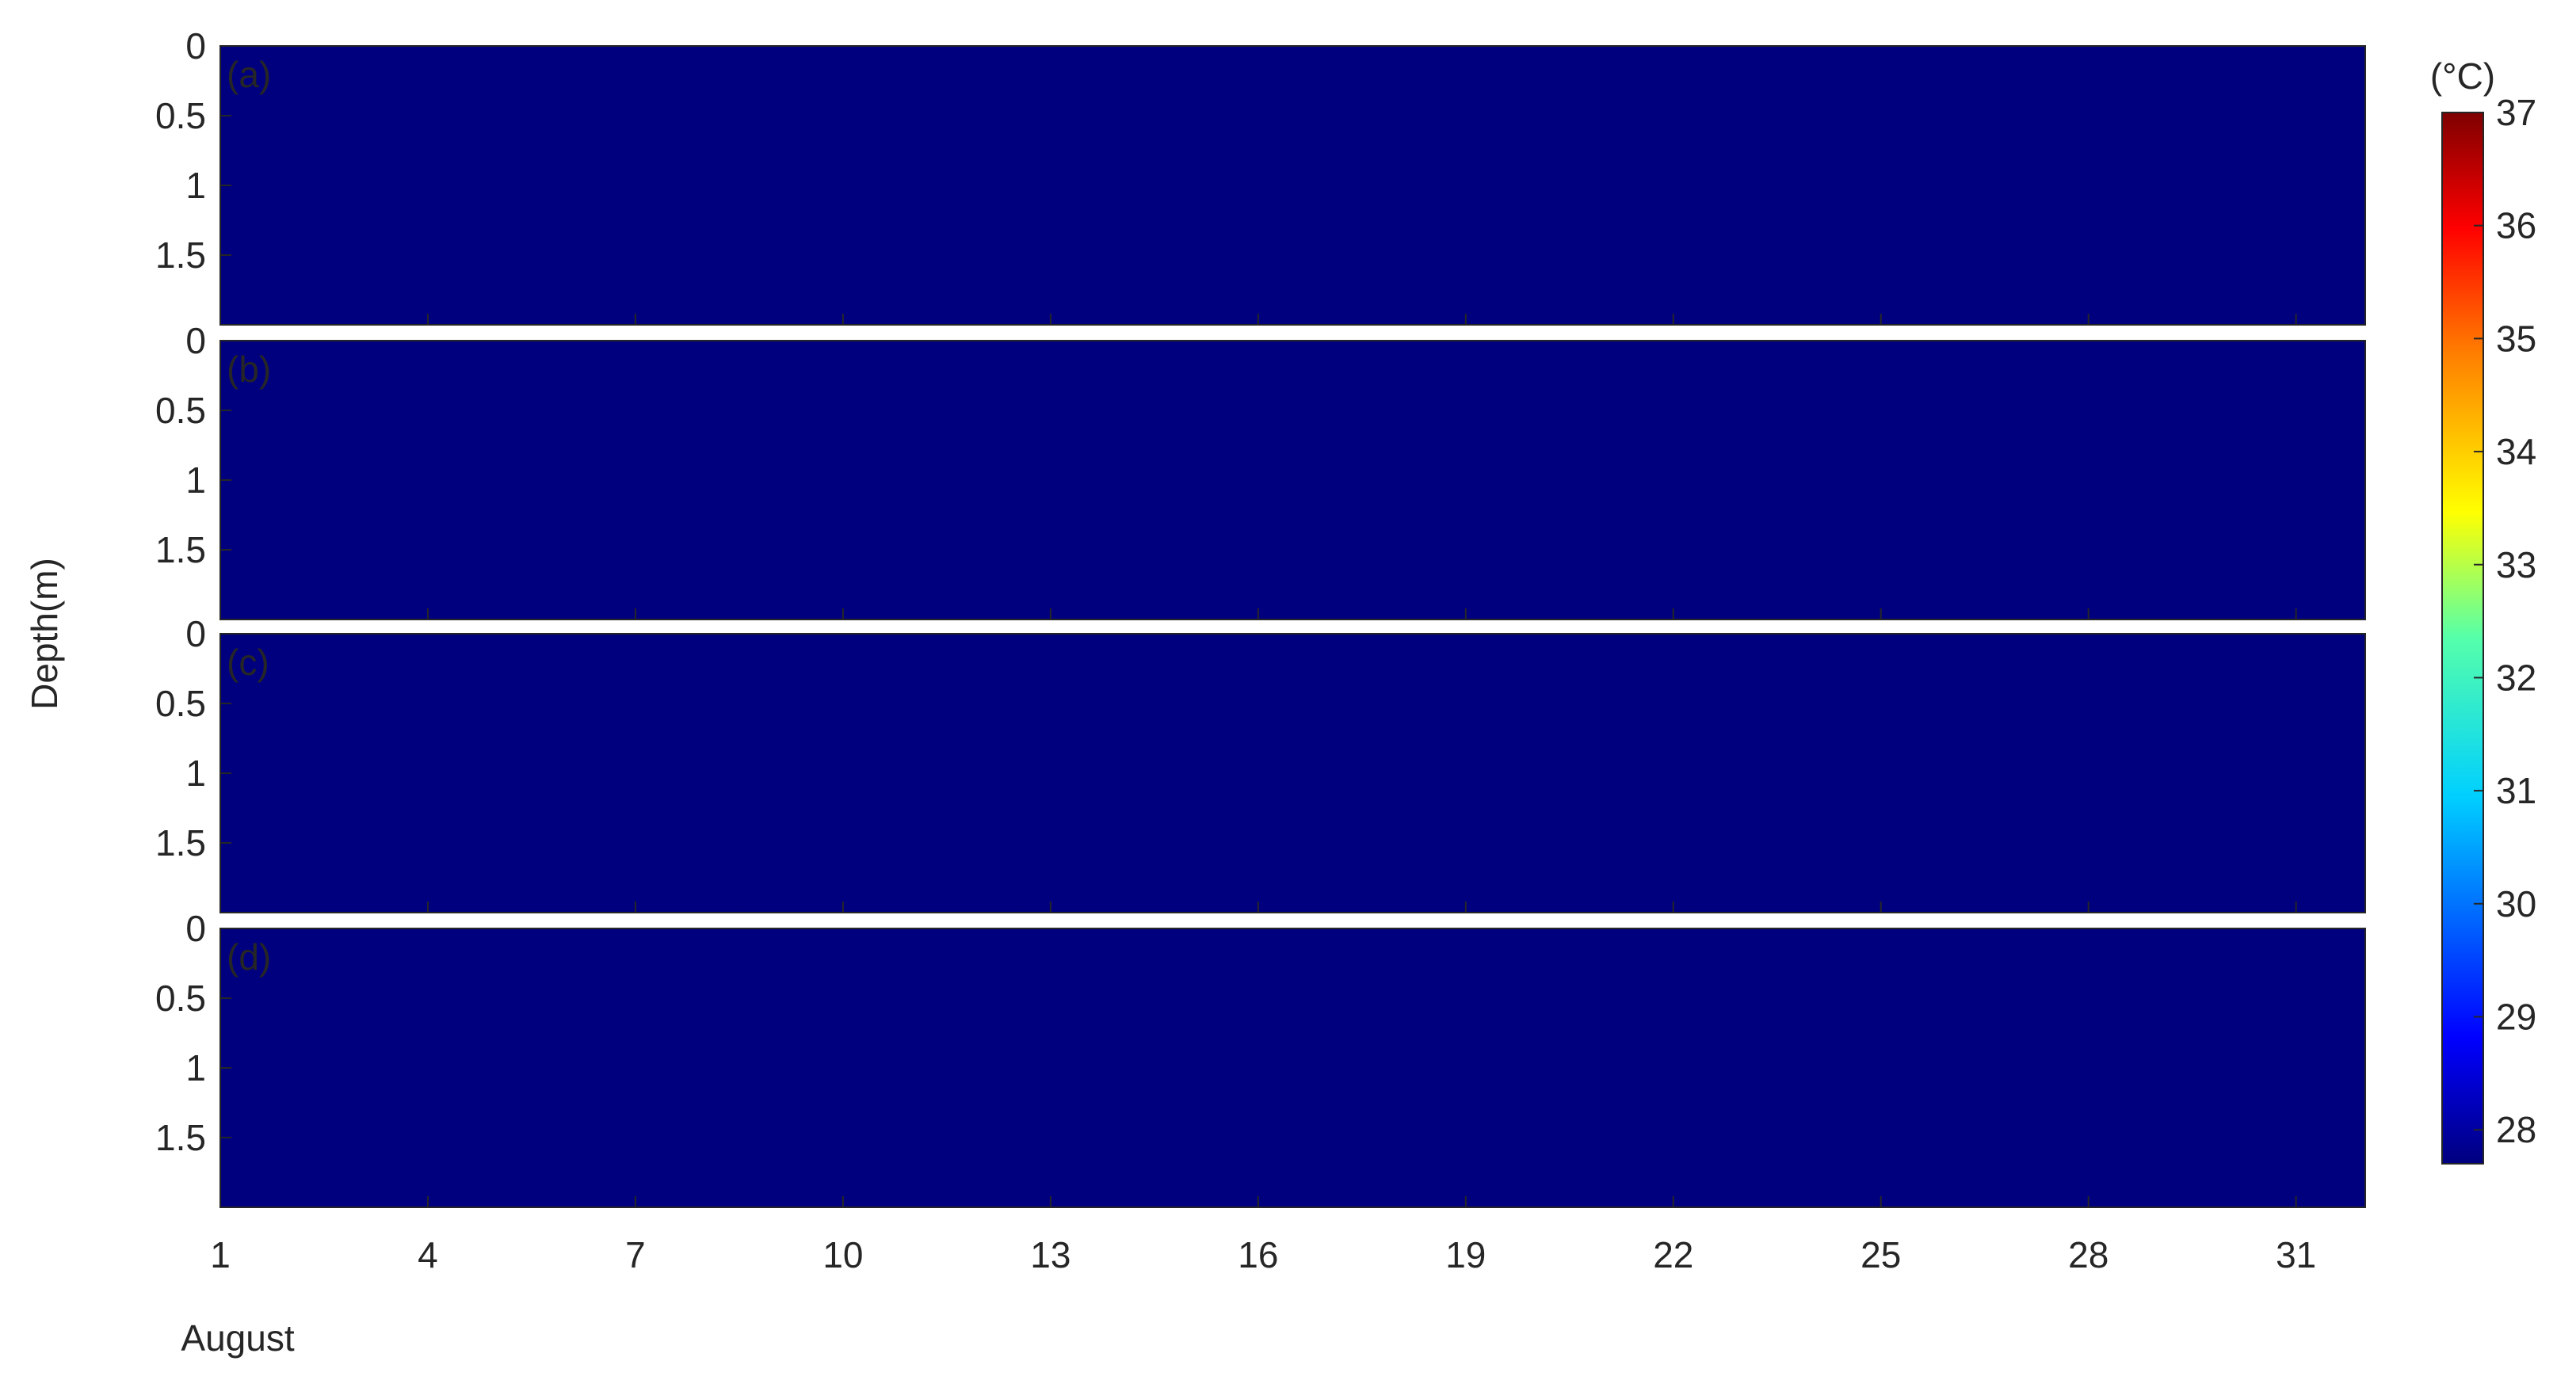 The height and width of the screenshot is (1380, 2576). Describe the element at coordinates (2505, 621) in the screenshot. I see `colorbar-ticks: 28 29 30 31 32 33 34 35 36 37` at that location.